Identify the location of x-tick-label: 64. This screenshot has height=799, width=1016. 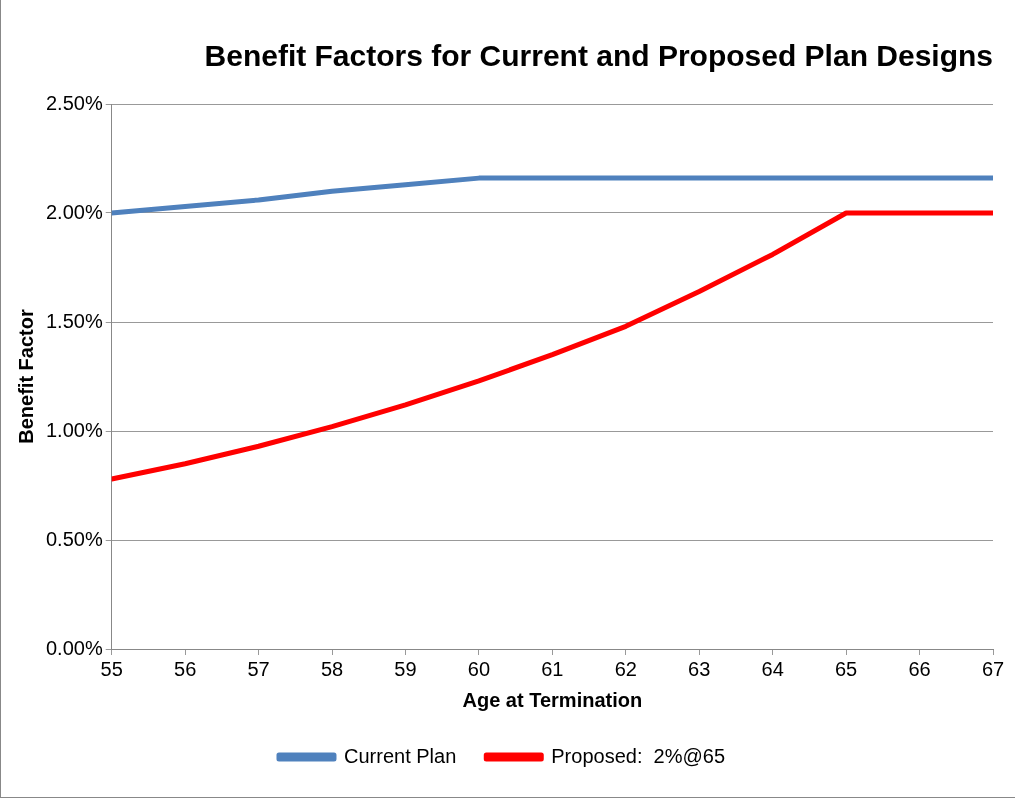
(772, 668).